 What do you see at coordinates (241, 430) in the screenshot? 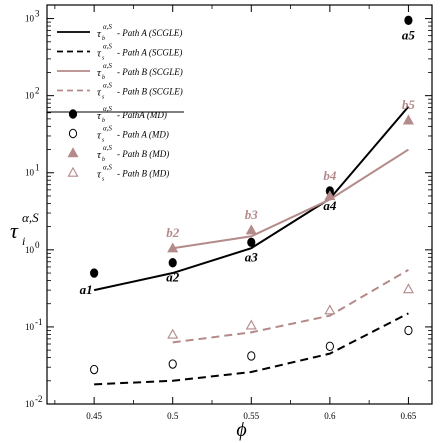
I see `x-axis-title: ϕ` at bounding box center [241, 430].